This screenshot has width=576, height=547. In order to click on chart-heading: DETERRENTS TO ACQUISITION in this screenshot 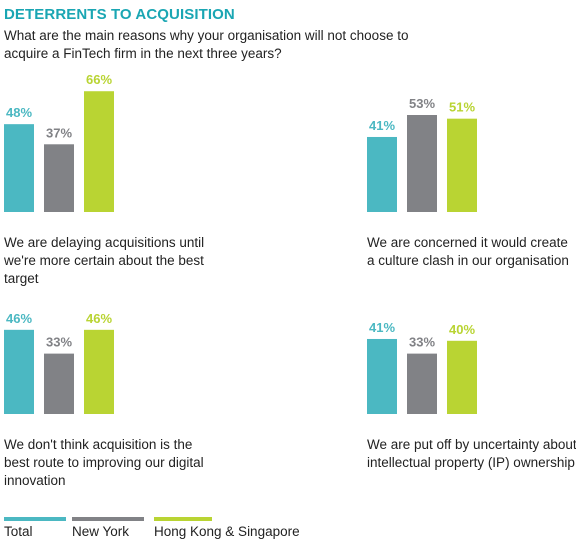, I will do `click(119, 14)`.